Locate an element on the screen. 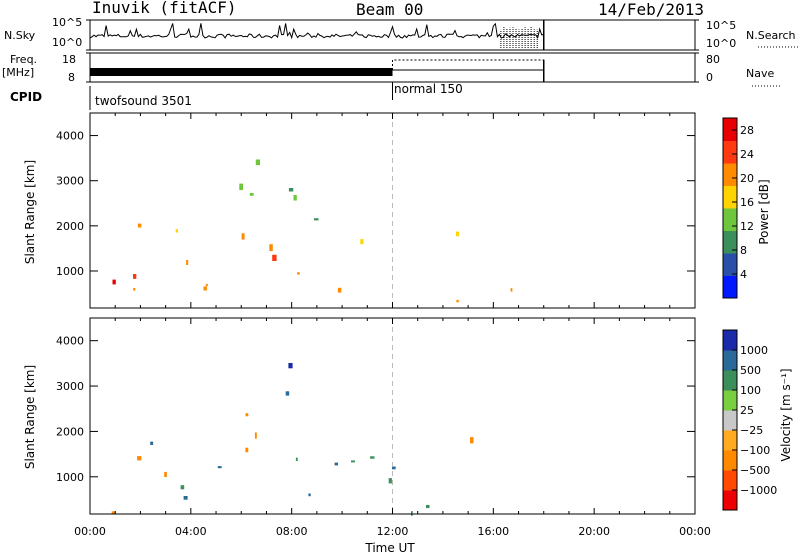 This screenshot has width=800, height=555. velocity-panel-ytick-label-0: 1000 is located at coordinates (70, 477).